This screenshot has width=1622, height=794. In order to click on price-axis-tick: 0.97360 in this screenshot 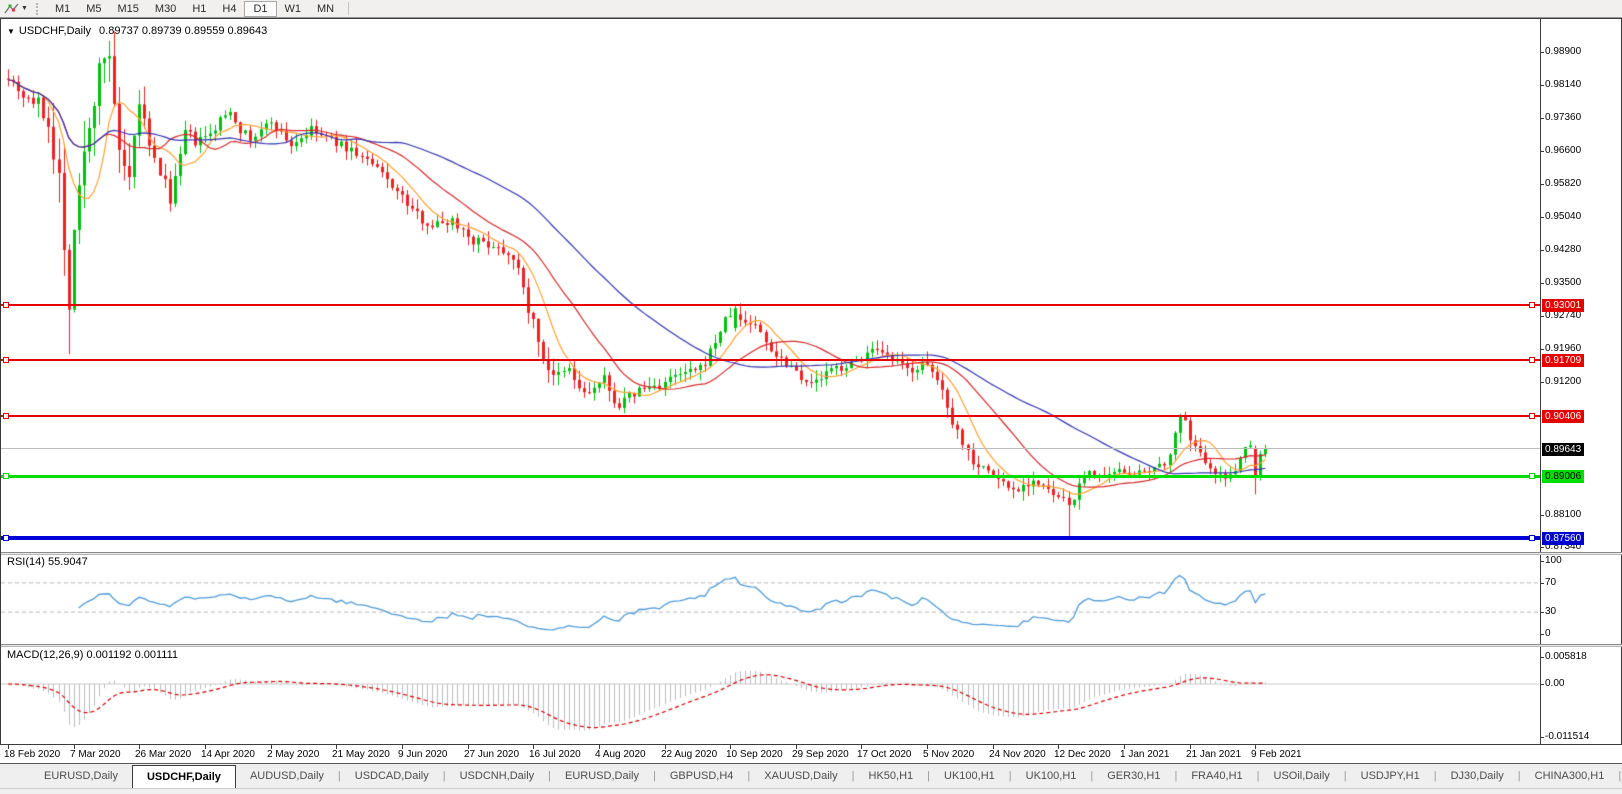, I will do `click(1560, 117)`.